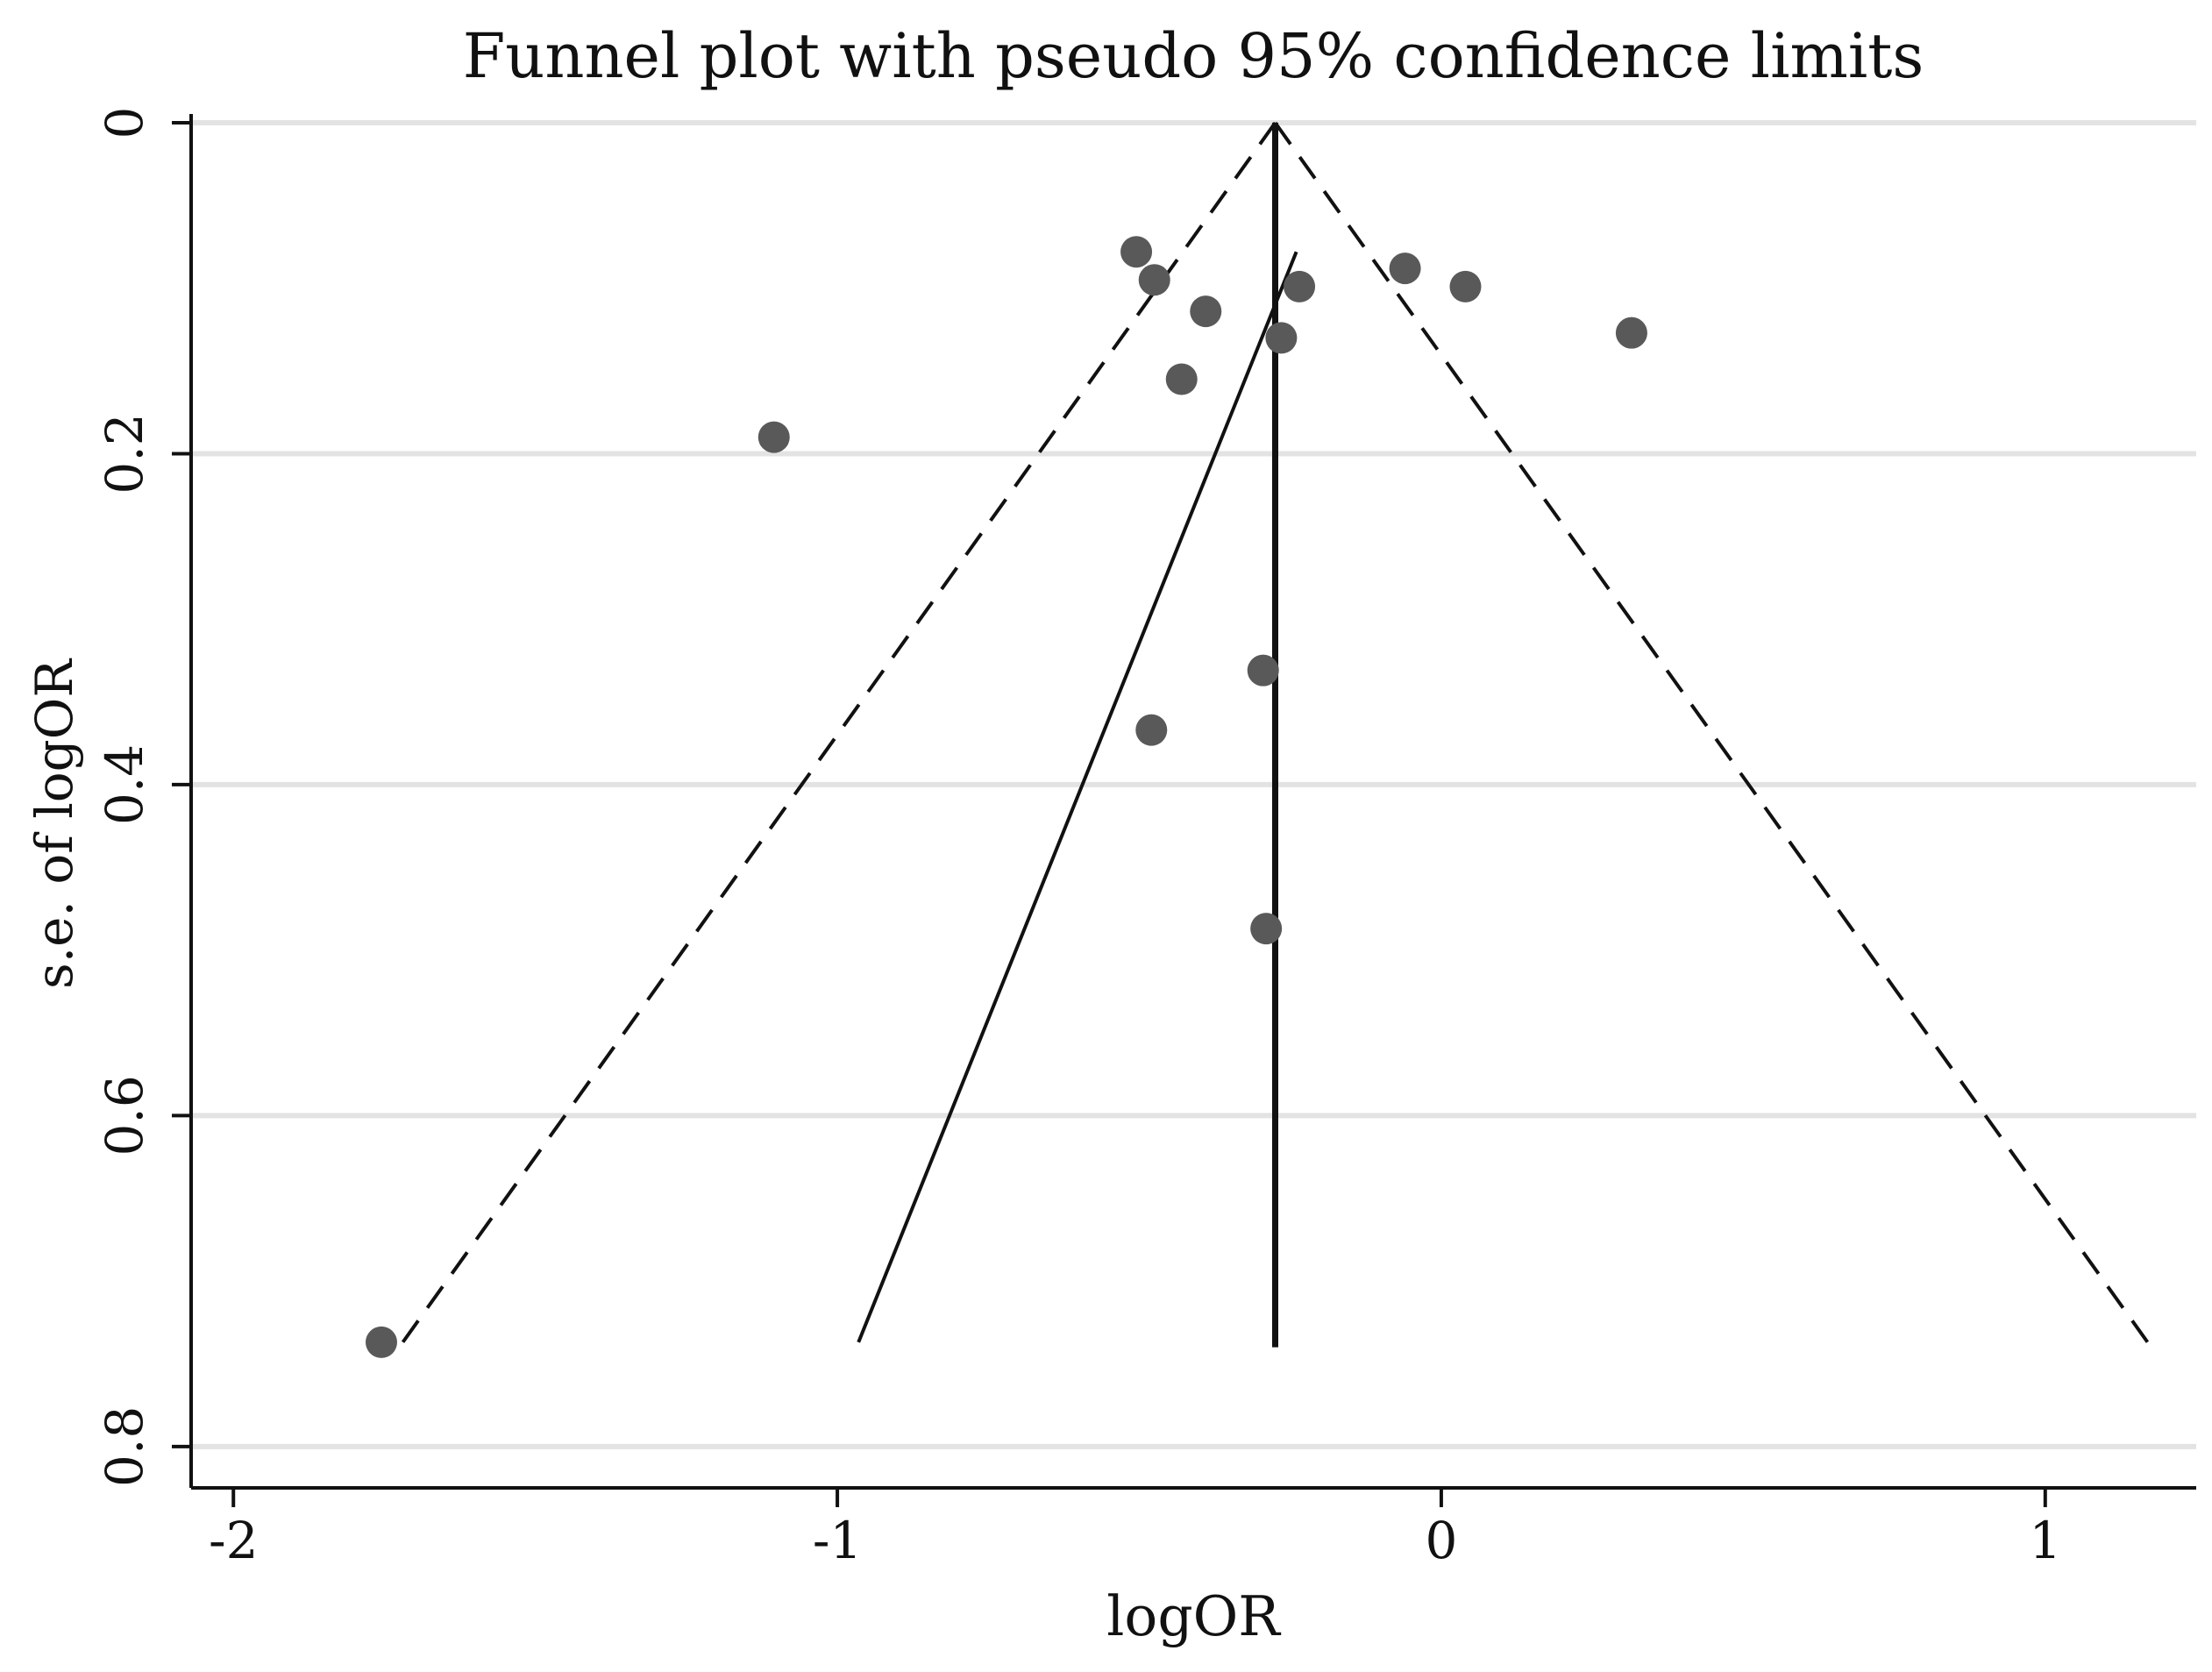 The width and height of the screenshot is (2212, 1672). Describe the element at coordinates (124, 784) in the screenshot. I see `y-tick-label: 0.4` at that location.